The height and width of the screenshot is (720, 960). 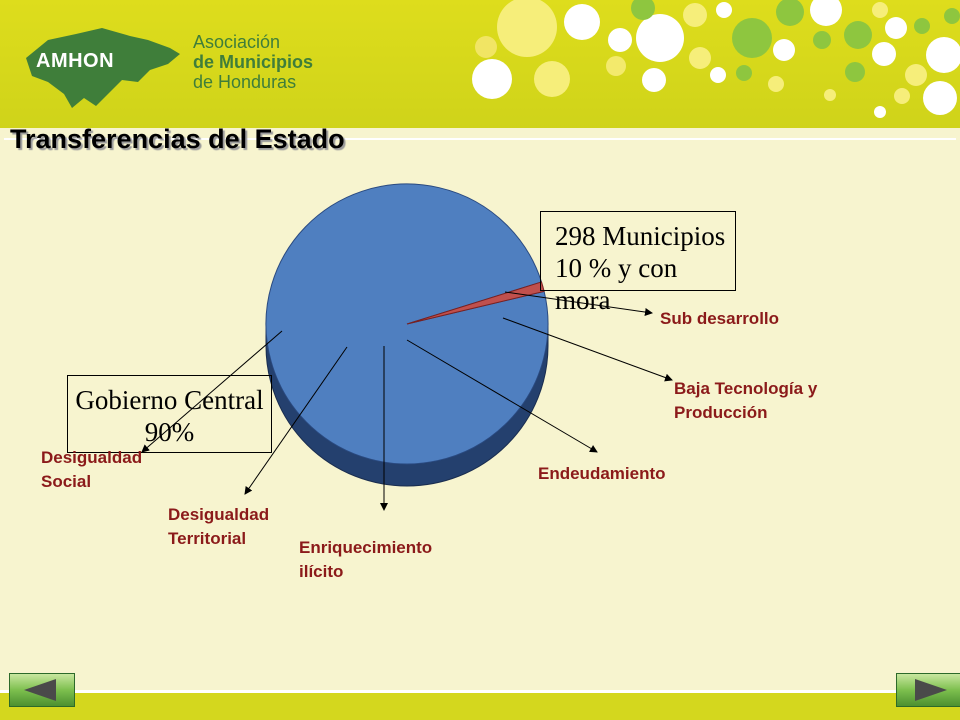 What do you see at coordinates (219, 514) in the screenshot?
I see `label-desig-territorial-line-1: Desigualdad` at bounding box center [219, 514].